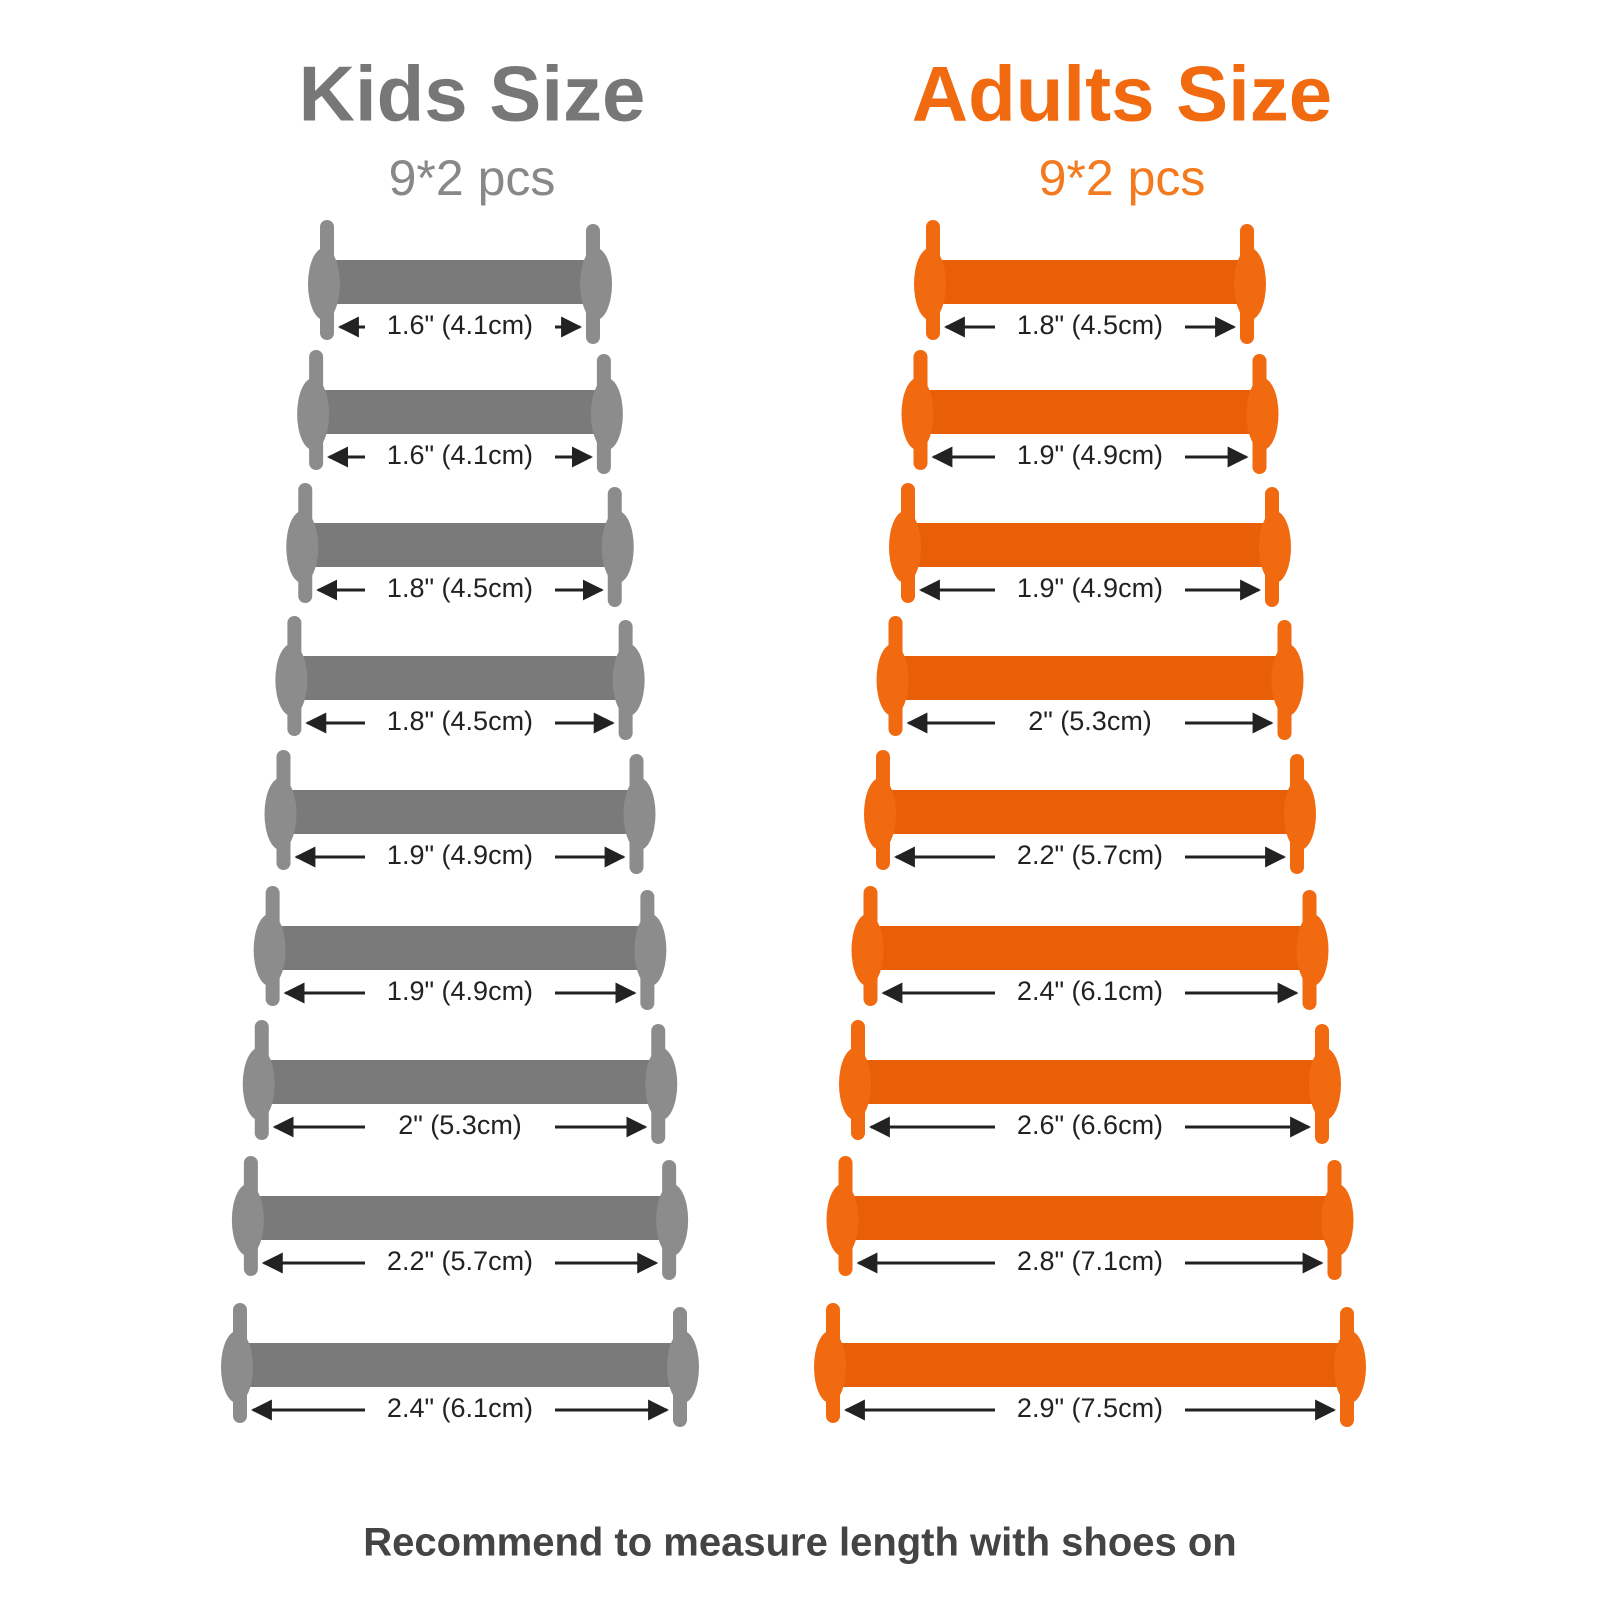 Image resolution: width=1600 pixels, height=1600 pixels. I want to click on adults-title: Adults Size, so click(1122, 94).